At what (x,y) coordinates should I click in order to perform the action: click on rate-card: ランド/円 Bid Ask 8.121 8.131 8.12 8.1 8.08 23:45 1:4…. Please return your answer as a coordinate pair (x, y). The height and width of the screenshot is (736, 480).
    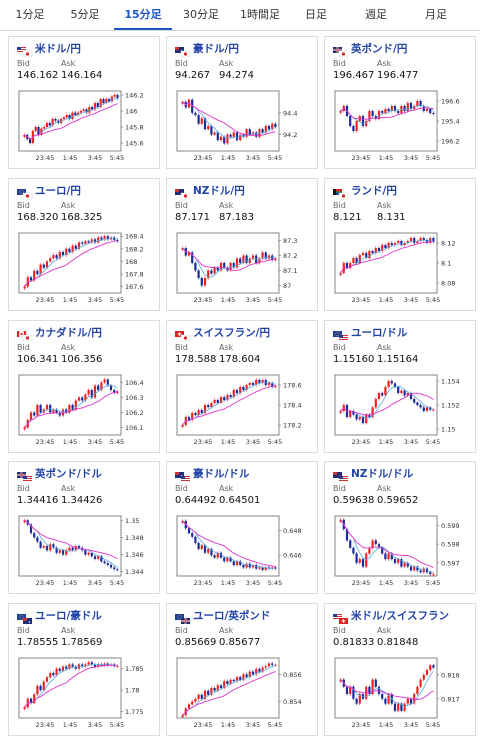
    Looking at the image, I should click on (400, 244).